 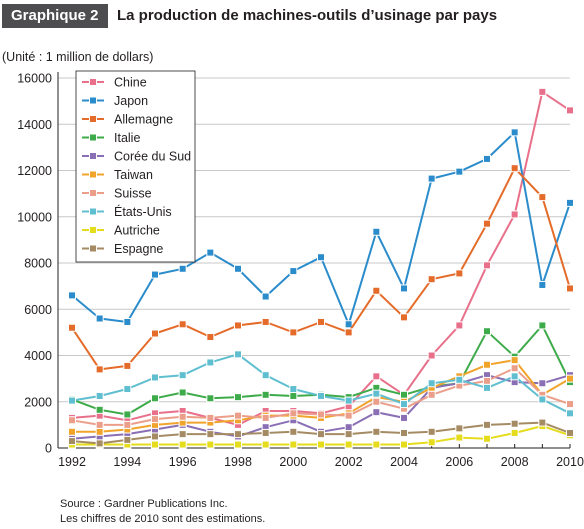 I want to click on y-tick-label: 12000, so click(x=34, y=171).